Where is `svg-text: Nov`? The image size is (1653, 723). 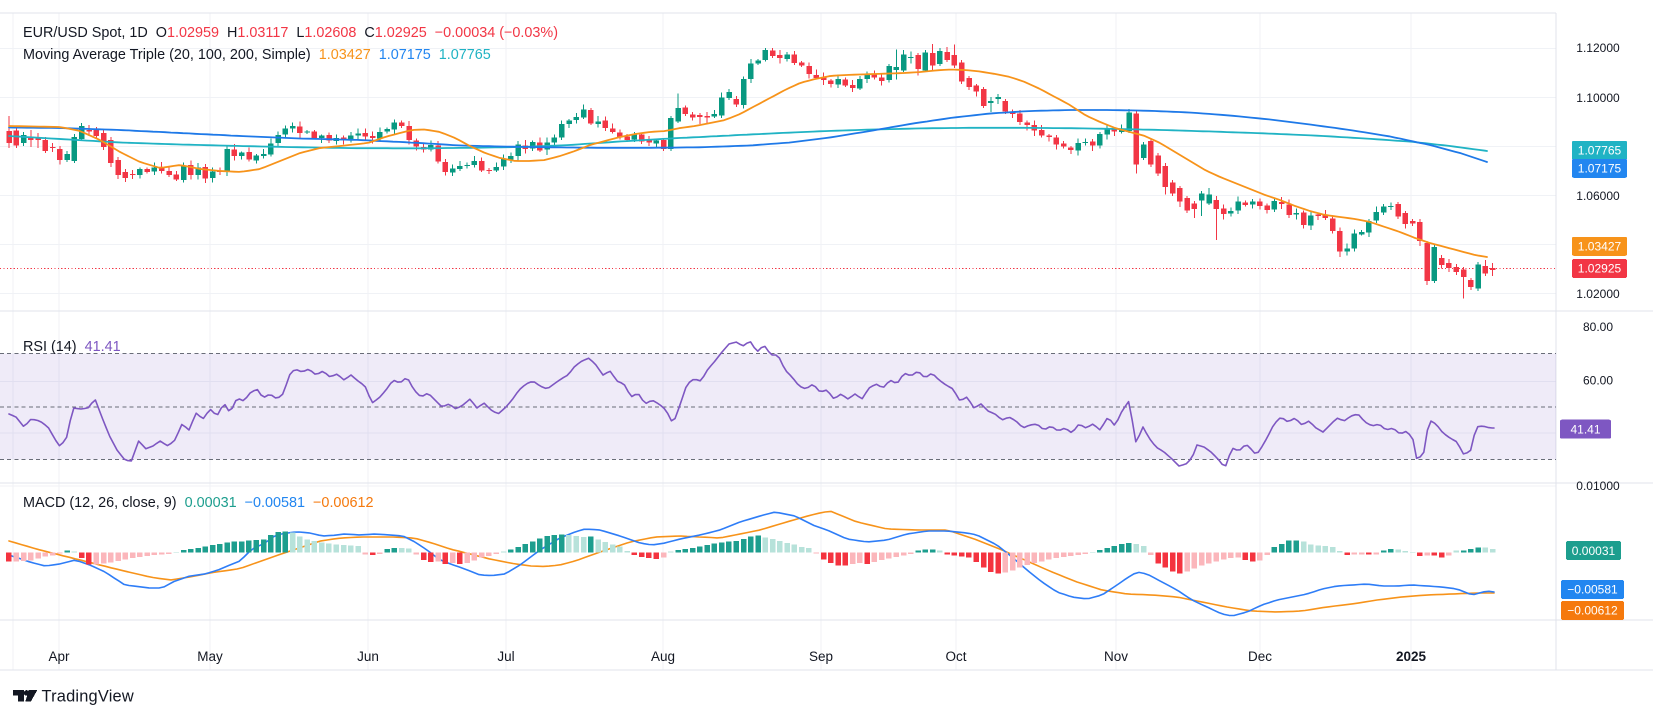
svg-text: Nov is located at coordinates (1116, 656).